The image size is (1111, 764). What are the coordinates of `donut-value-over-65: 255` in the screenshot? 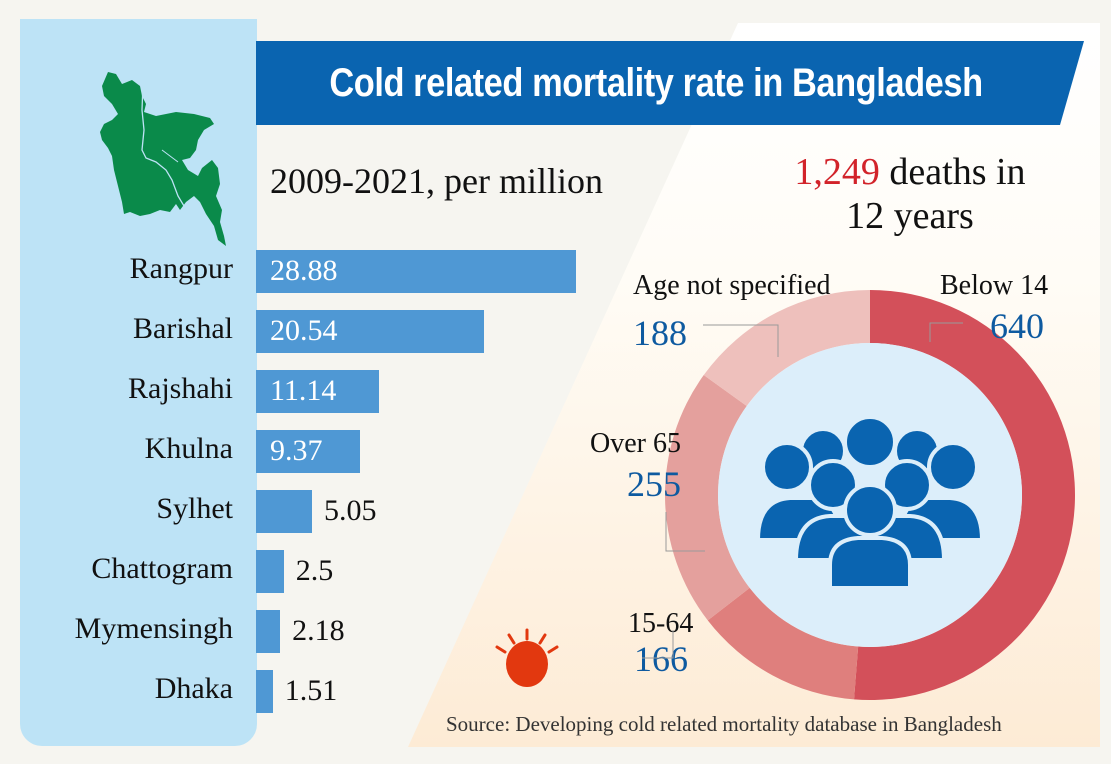 It's located at (654, 484).